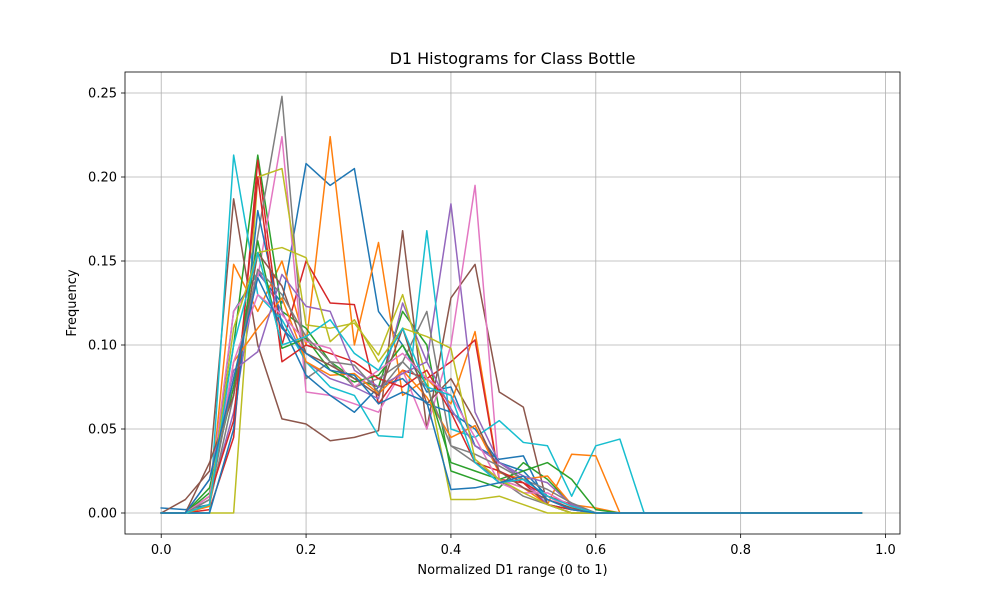 This screenshot has width=1000, height=600. Describe the element at coordinates (161, 550) in the screenshot. I see `x-tick-label: 0.0` at that location.